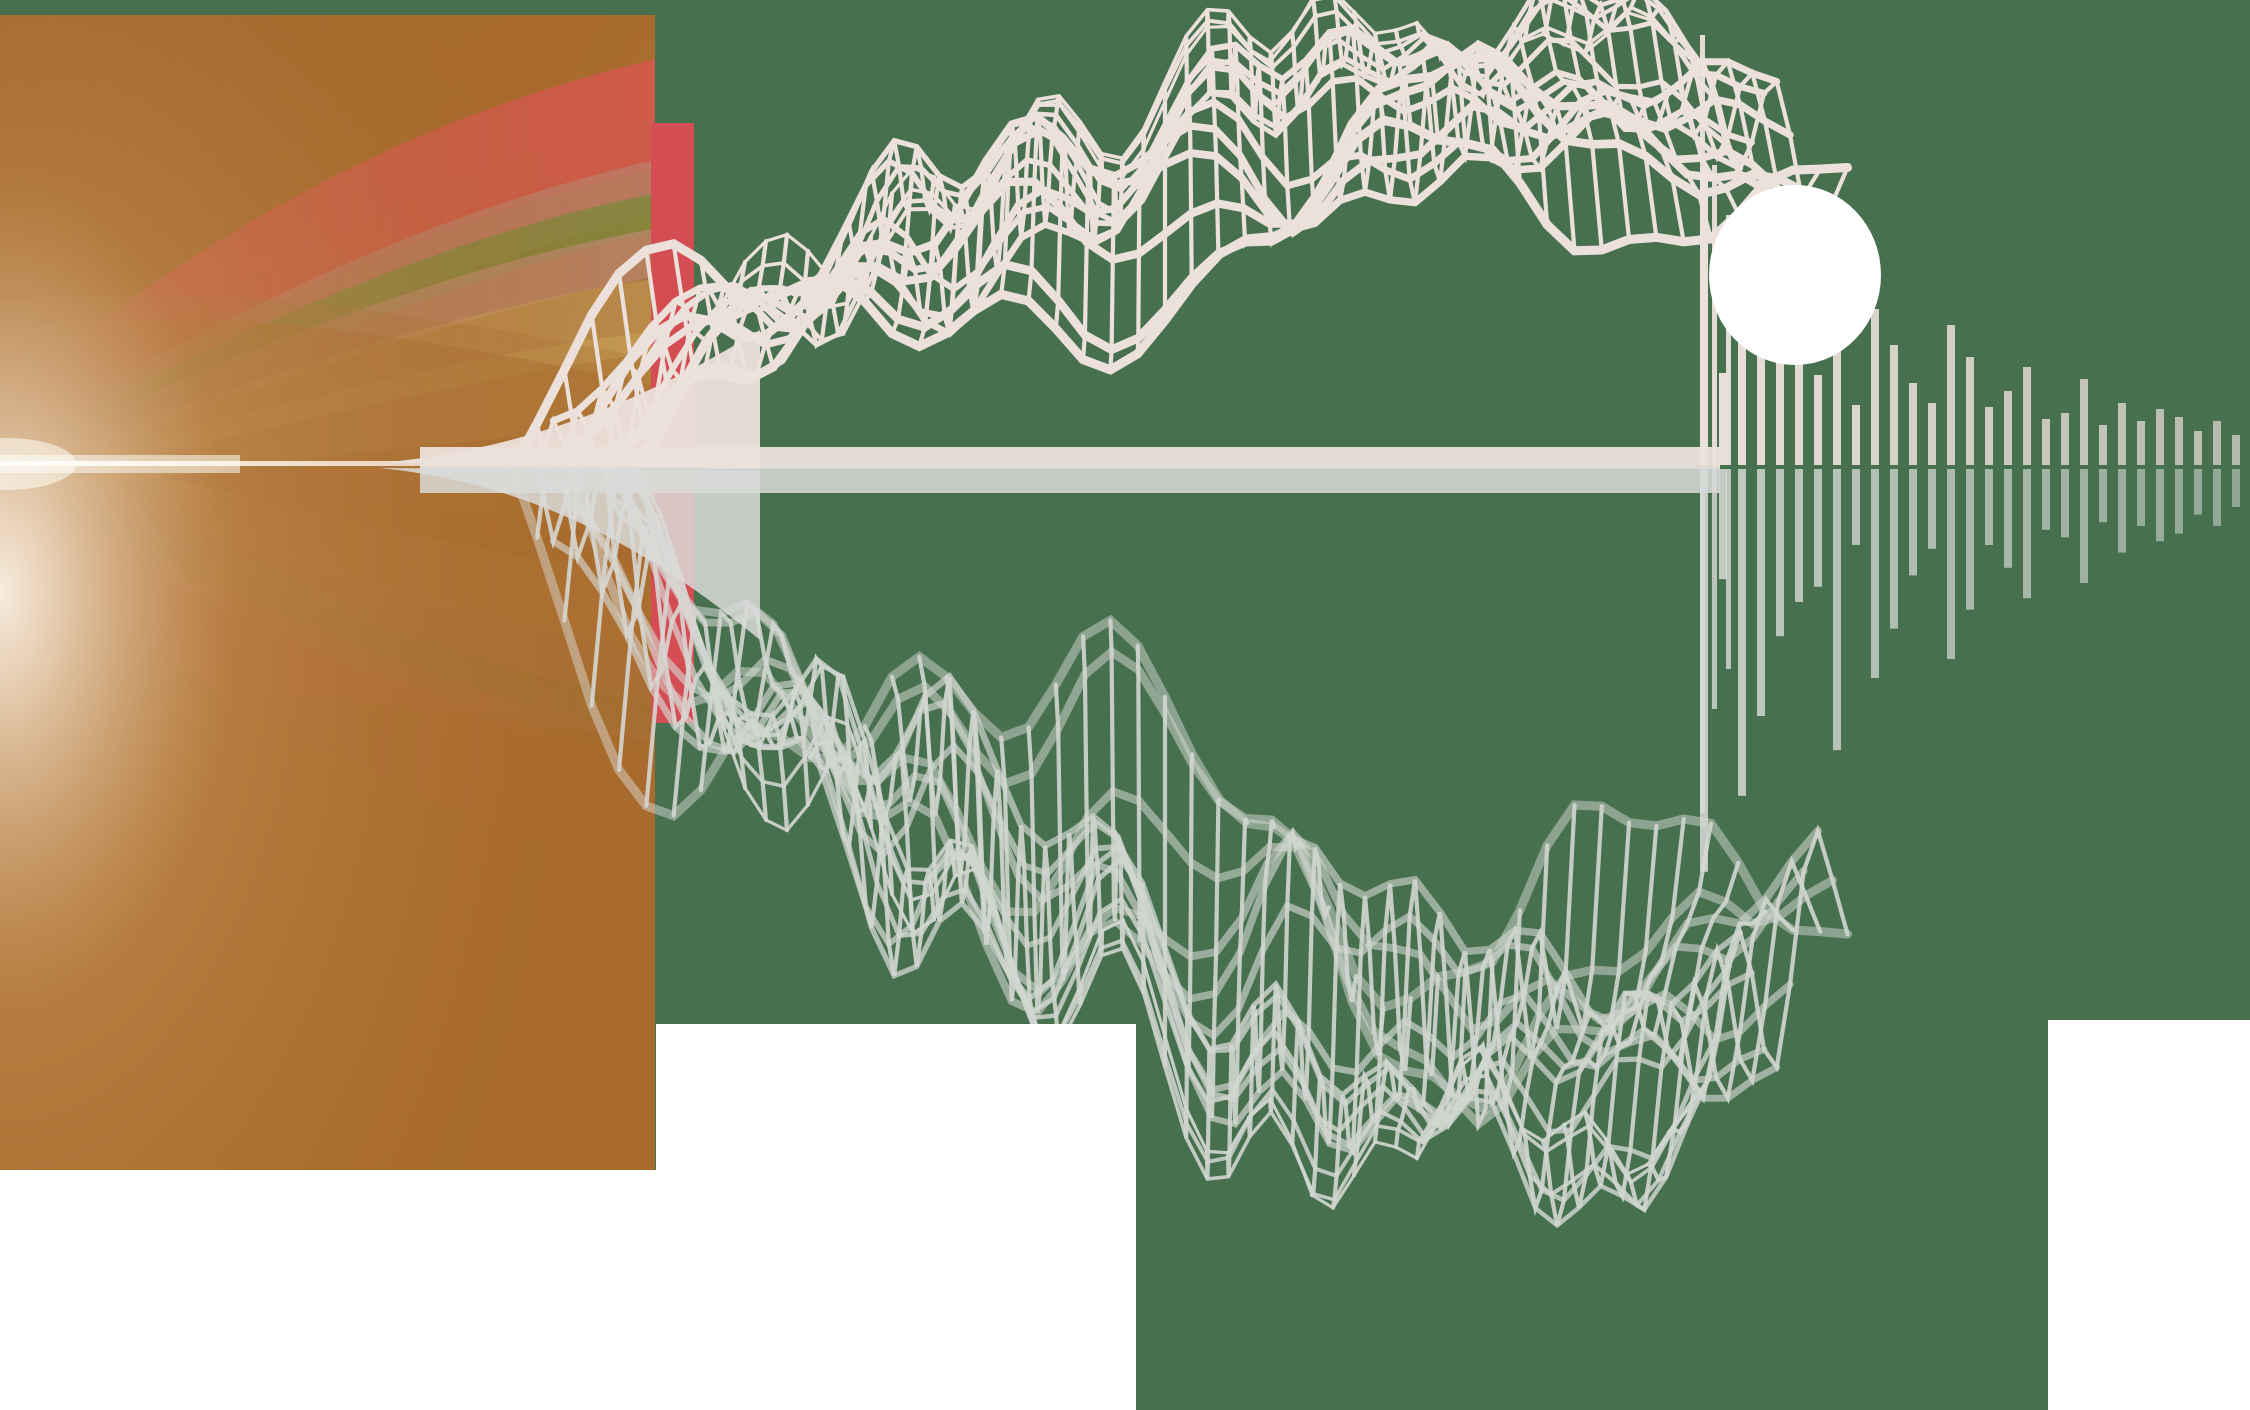 This screenshot has height=1410, width=2250. I want to click on white-rect-bottom-left, so click(328, 1290).